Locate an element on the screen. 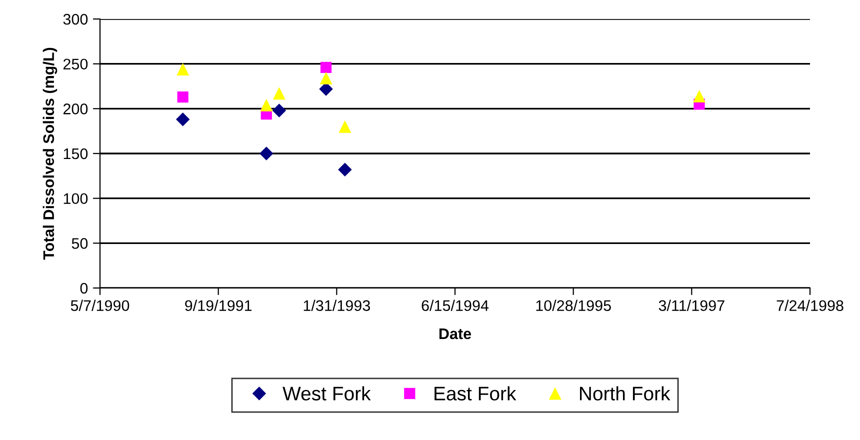  y-tick-label: 200 is located at coordinates (75, 109).